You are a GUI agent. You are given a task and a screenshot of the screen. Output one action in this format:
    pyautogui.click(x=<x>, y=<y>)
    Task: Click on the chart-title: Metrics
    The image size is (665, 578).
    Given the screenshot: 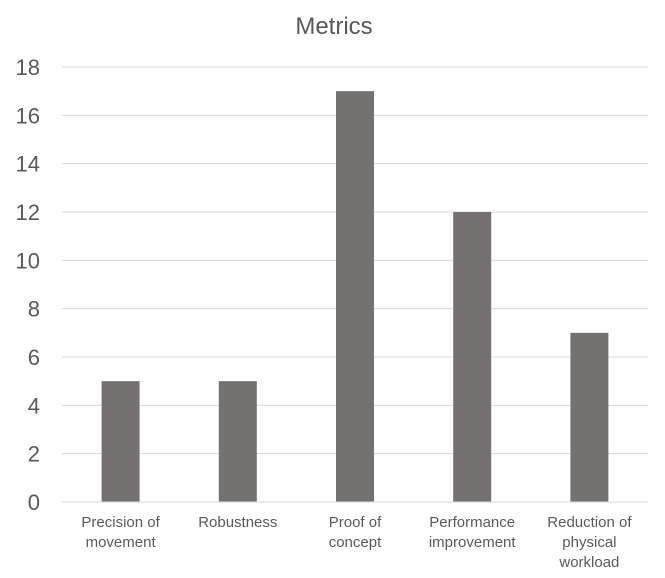 What is the action you would take?
    pyautogui.click(x=333, y=26)
    